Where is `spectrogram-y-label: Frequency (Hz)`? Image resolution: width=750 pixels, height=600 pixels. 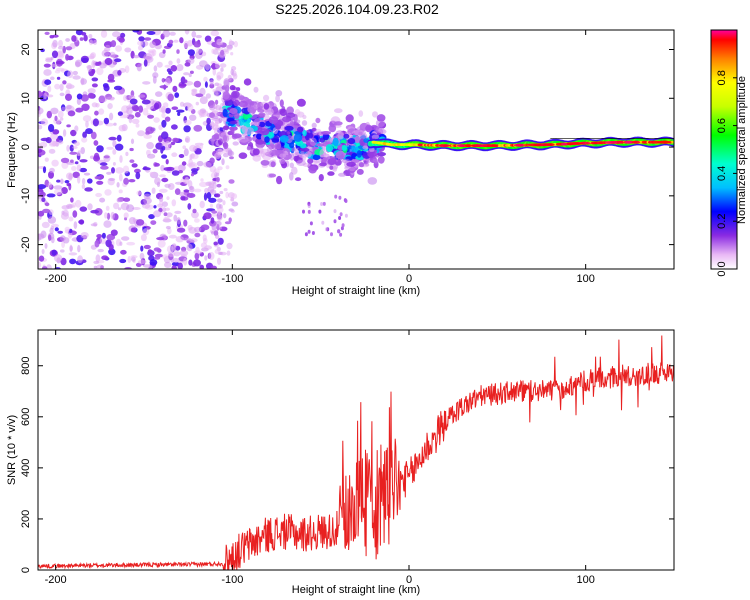 spectrogram-y-label: Frequency (Hz) is located at coordinates (12, 150).